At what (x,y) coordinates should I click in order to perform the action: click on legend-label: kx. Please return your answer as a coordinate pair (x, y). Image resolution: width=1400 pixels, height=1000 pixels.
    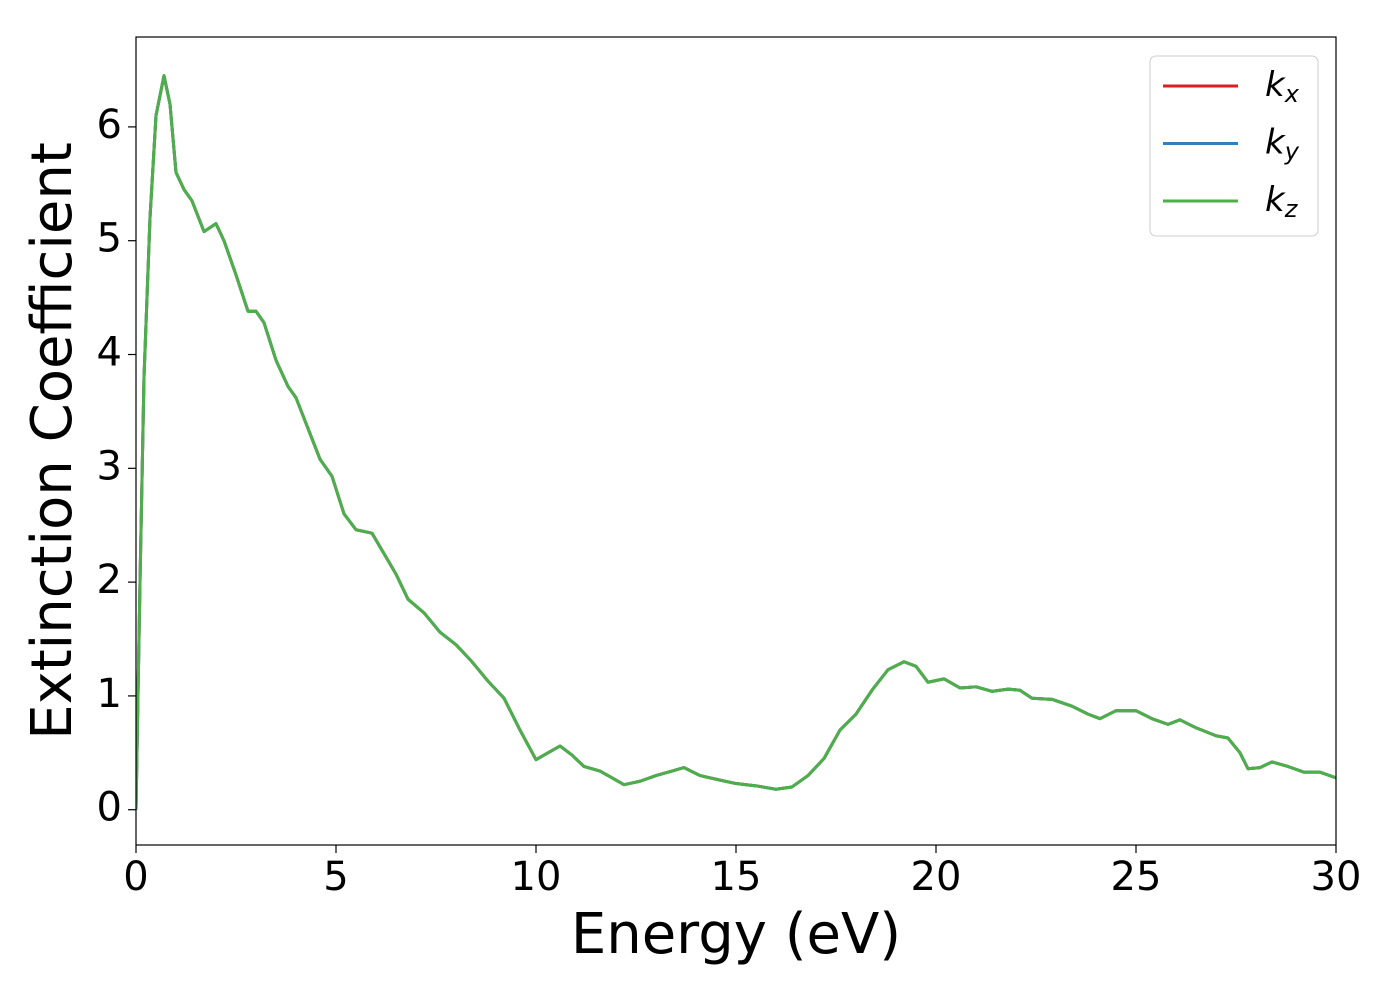
    Looking at the image, I should click on (1282, 87).